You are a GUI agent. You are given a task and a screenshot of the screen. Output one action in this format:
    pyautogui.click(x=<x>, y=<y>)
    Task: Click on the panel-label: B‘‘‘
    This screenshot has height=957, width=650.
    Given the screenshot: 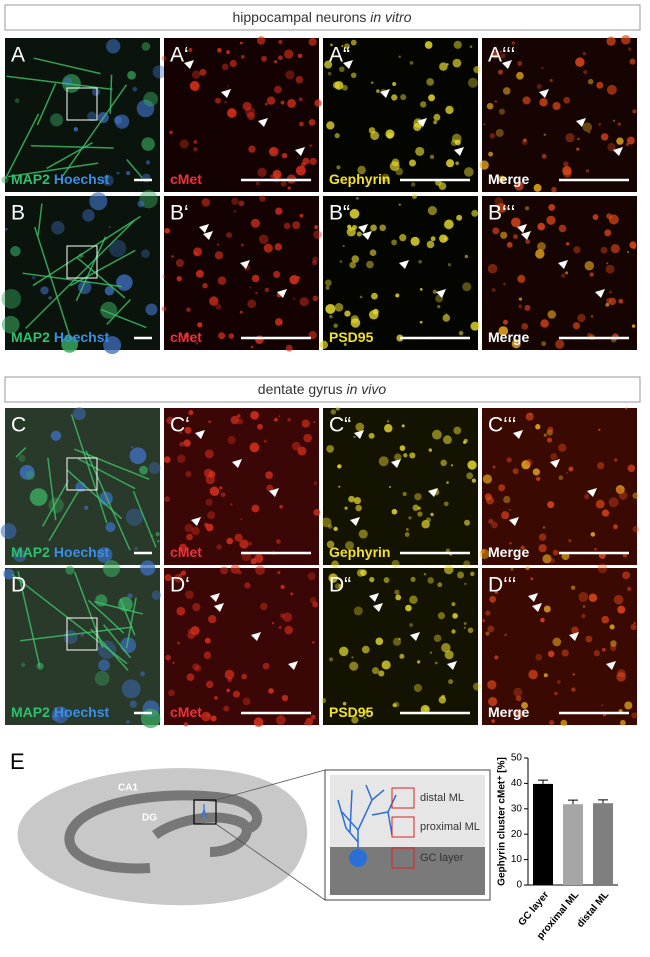 What is the action you would take?
    pyautogui.click(x=501, y=213)
    